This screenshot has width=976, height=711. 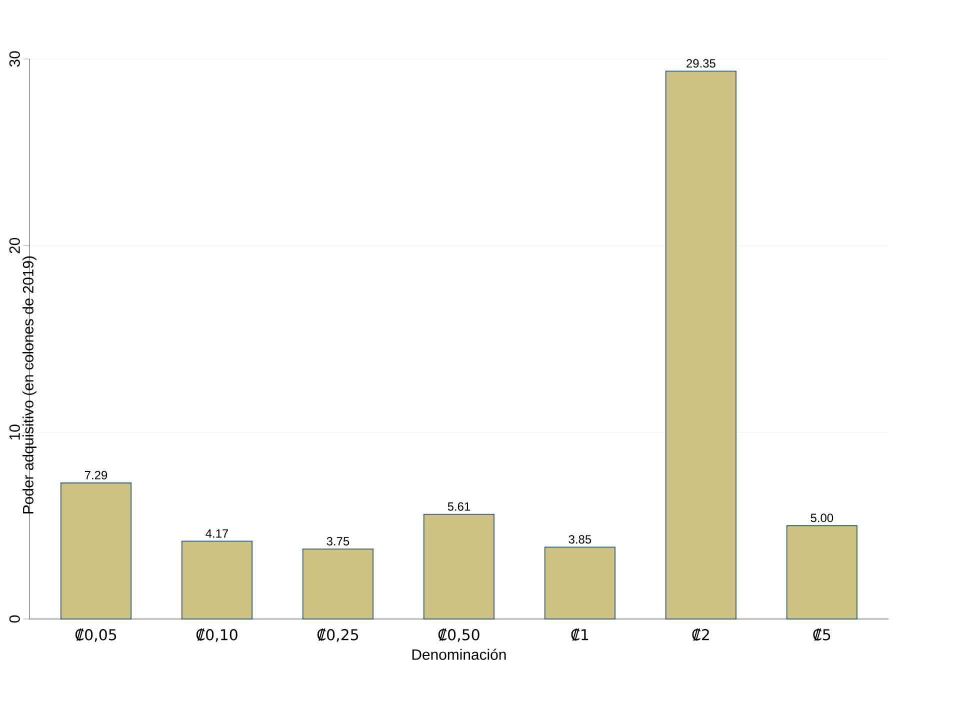 I want to click on x-tick-label: ₡2, so click(x=700, y=634).